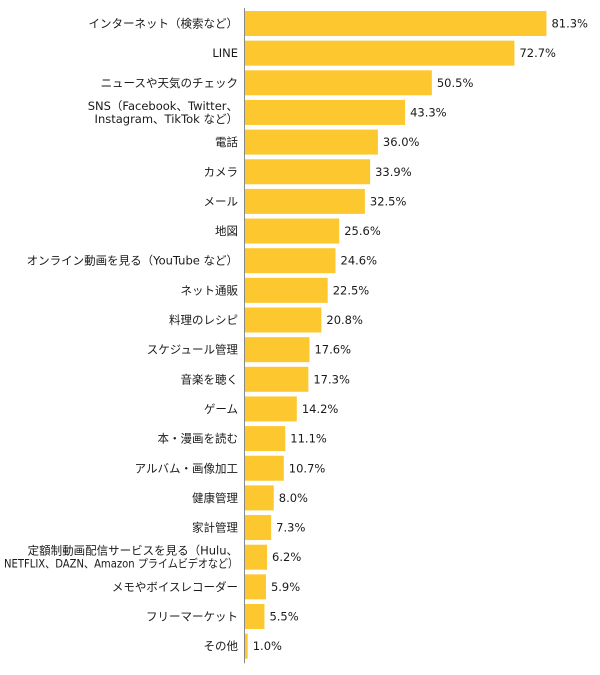  I want to click on category-label: SNS（Facebook、Twitter、, so click(163, 106).